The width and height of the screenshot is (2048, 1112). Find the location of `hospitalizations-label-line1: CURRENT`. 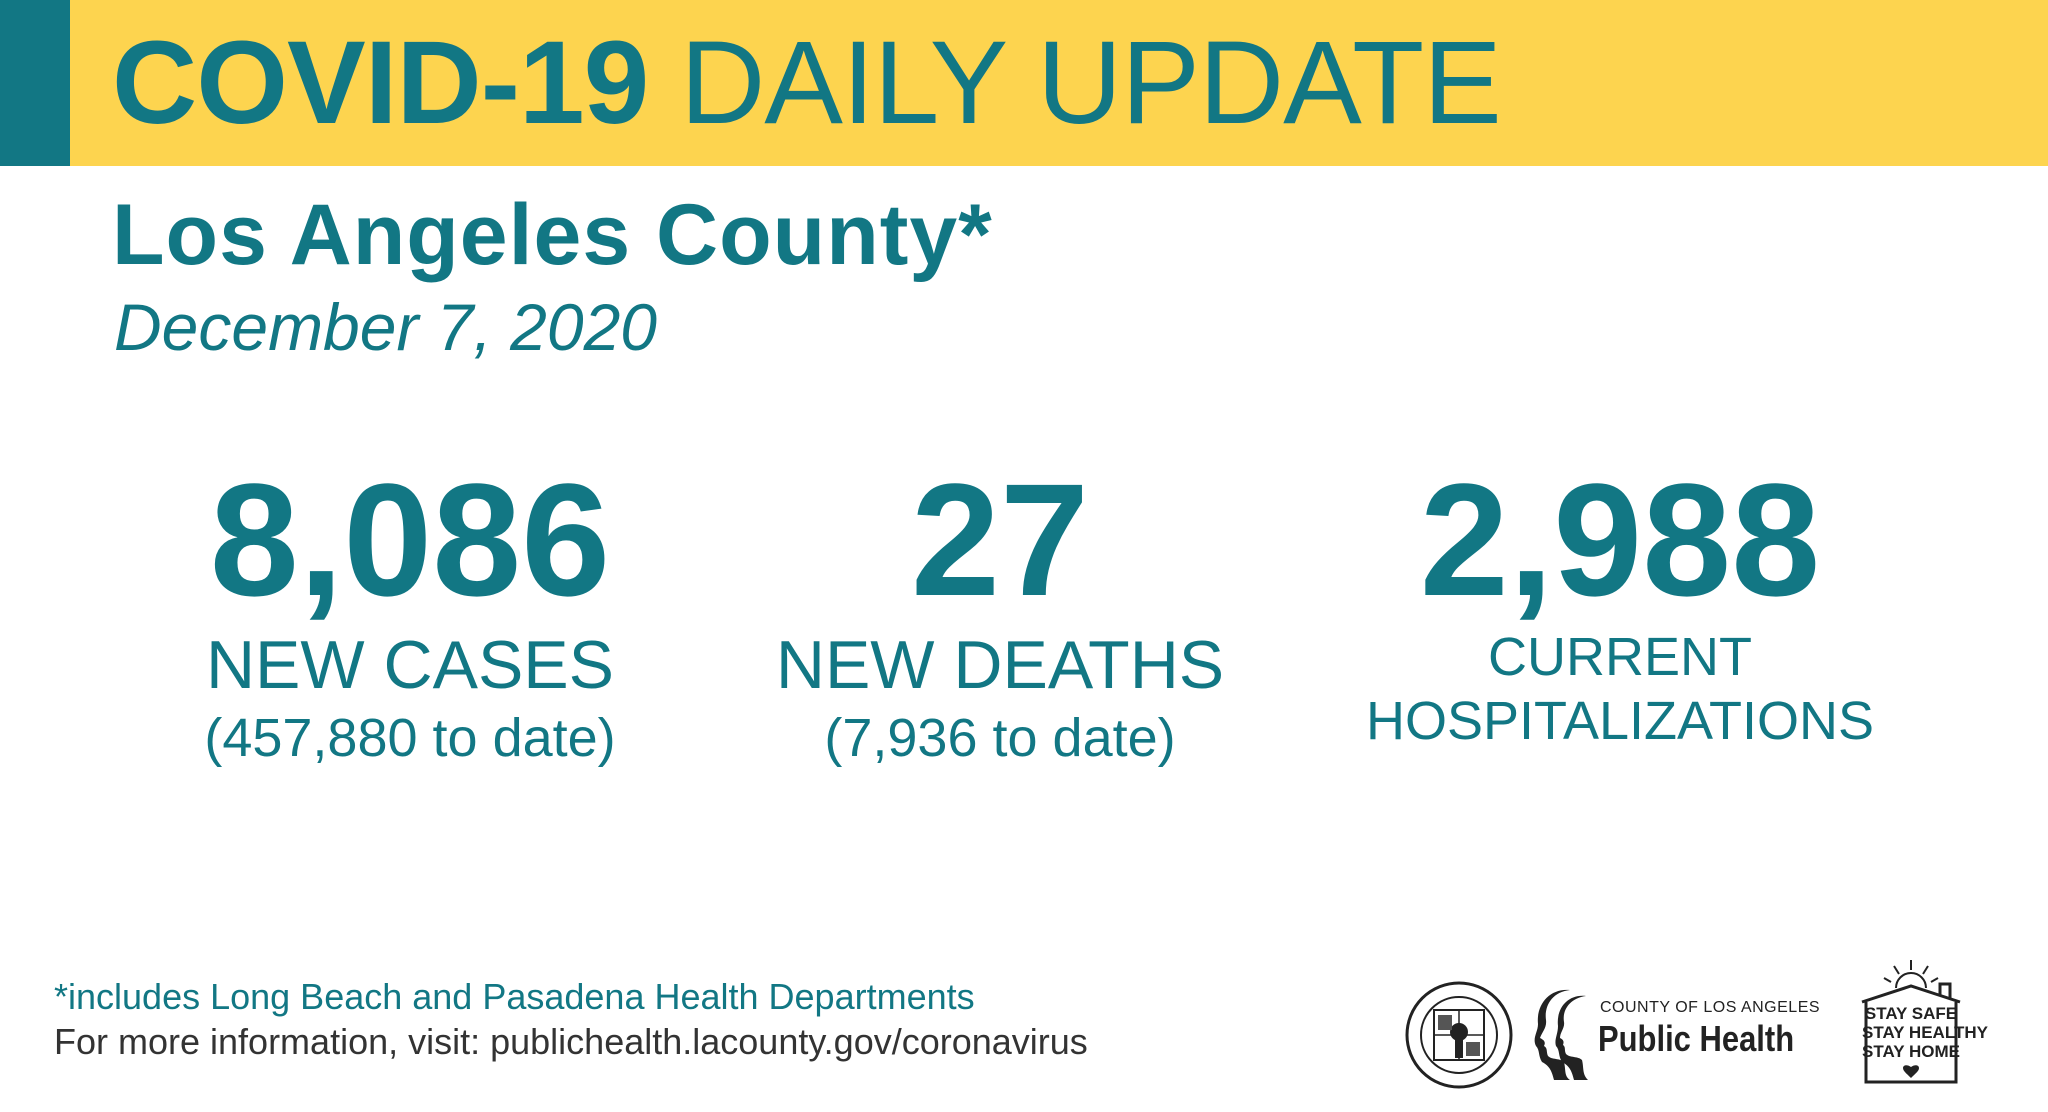

hospitalizations-label-line1: CURRENT is located at coordinates (1620, 657).